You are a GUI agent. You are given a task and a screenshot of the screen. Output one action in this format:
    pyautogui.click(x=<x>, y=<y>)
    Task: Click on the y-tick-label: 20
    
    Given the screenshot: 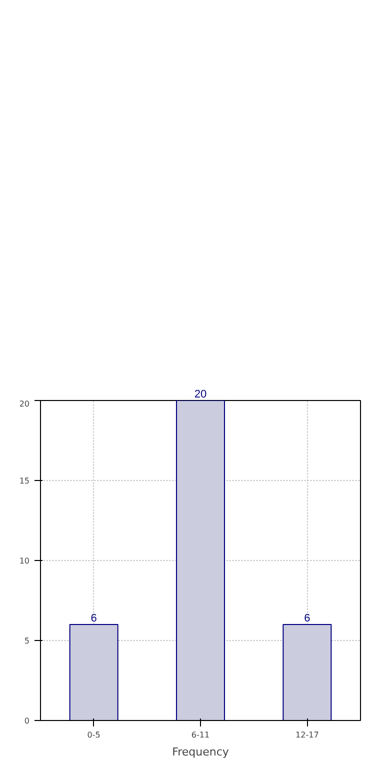 What is the action you would take?
    pyautogui.click(x=24, y=404)
    